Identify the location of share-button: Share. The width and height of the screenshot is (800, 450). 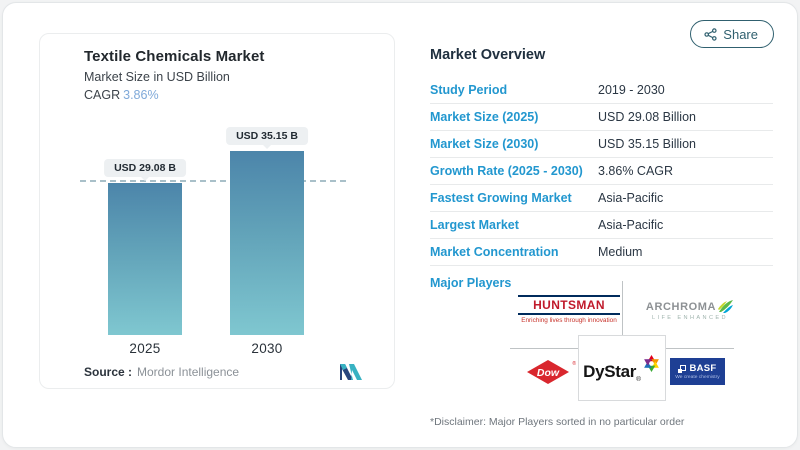
(732, 34).